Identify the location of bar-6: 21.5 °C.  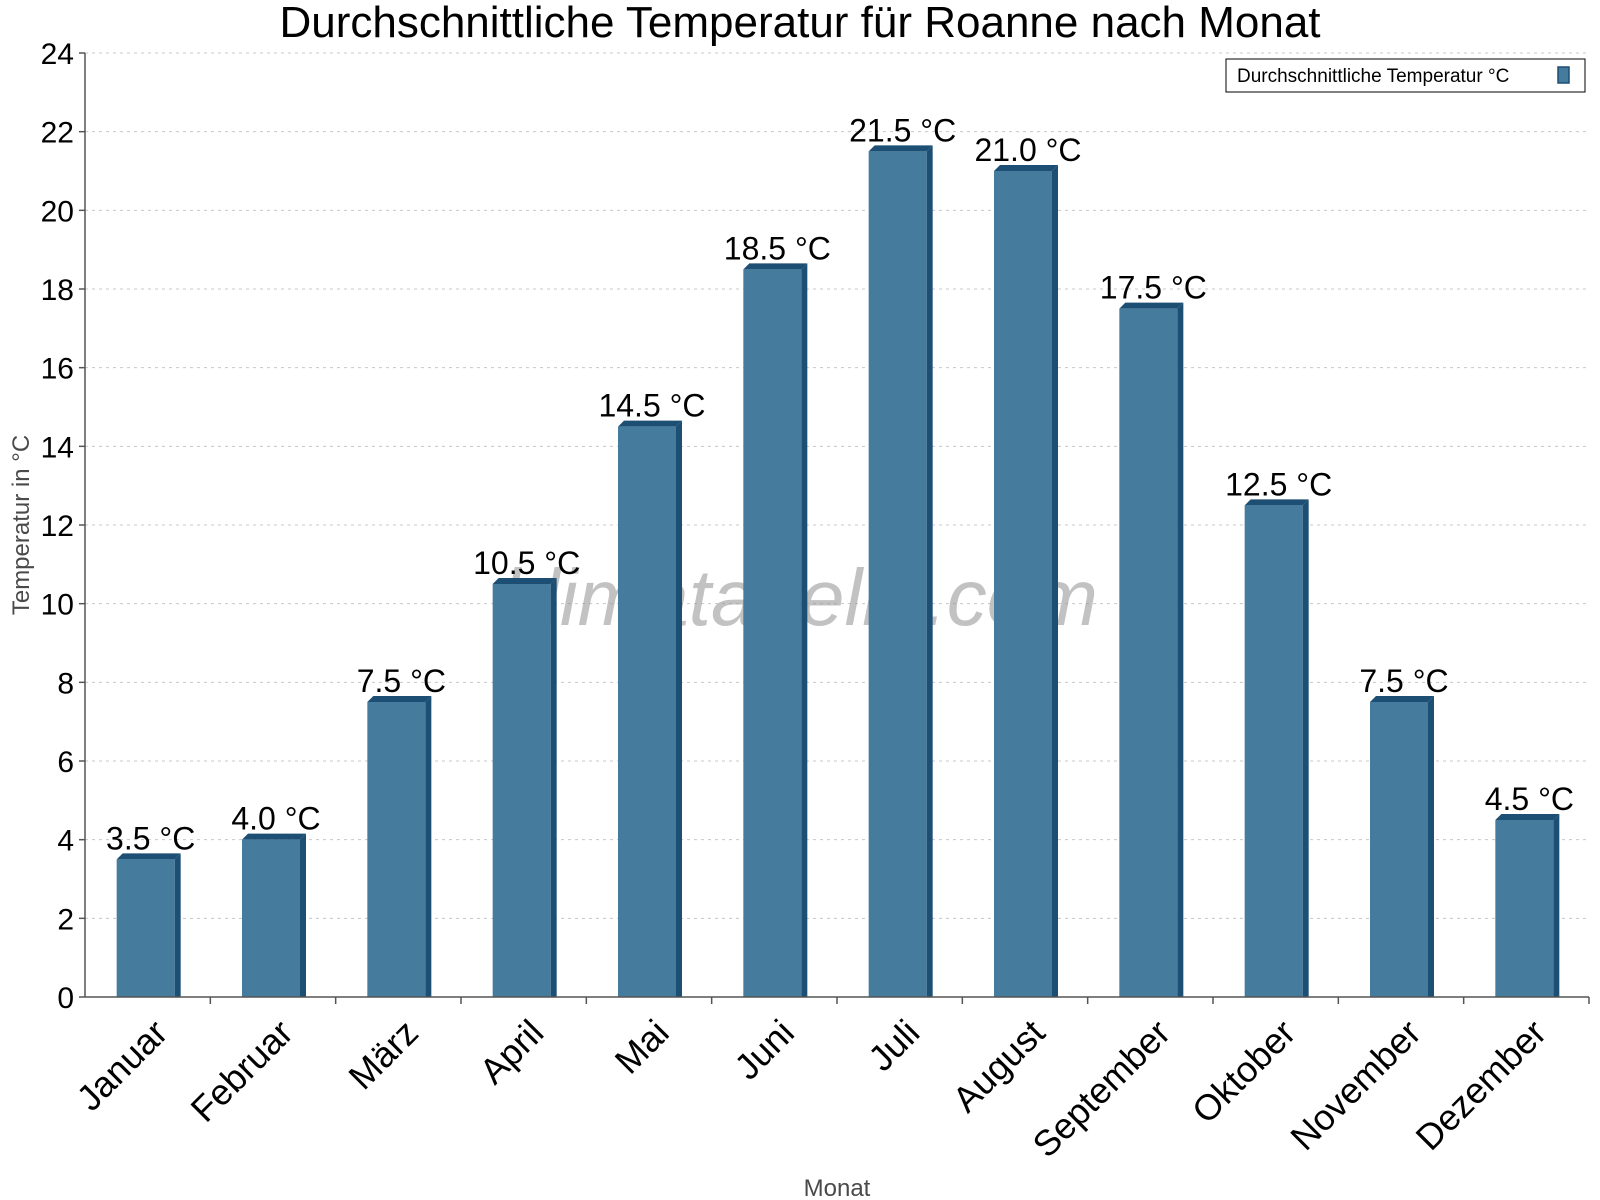
(902, 555).